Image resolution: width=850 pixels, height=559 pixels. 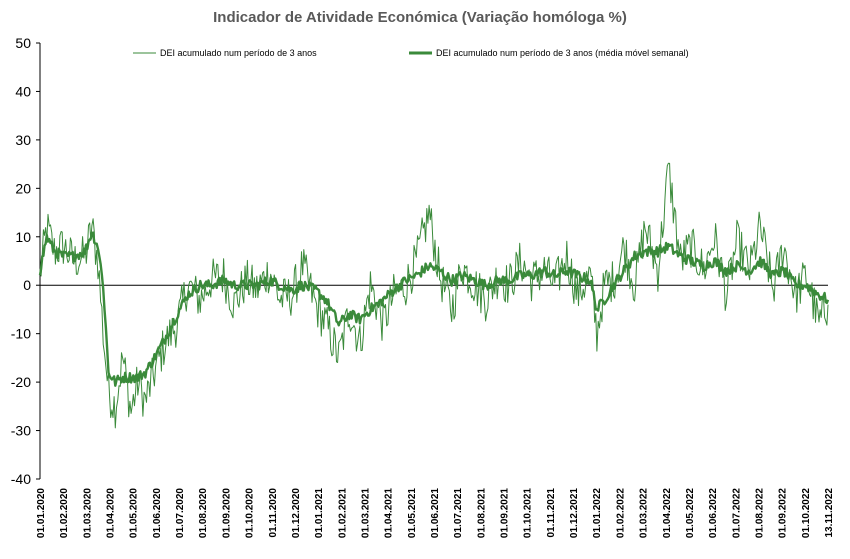 What do you see at coordinates (250, 513) in the screenshot?
I see `x-tick-label: 01.10.2020` at bounding box center [250, 513].